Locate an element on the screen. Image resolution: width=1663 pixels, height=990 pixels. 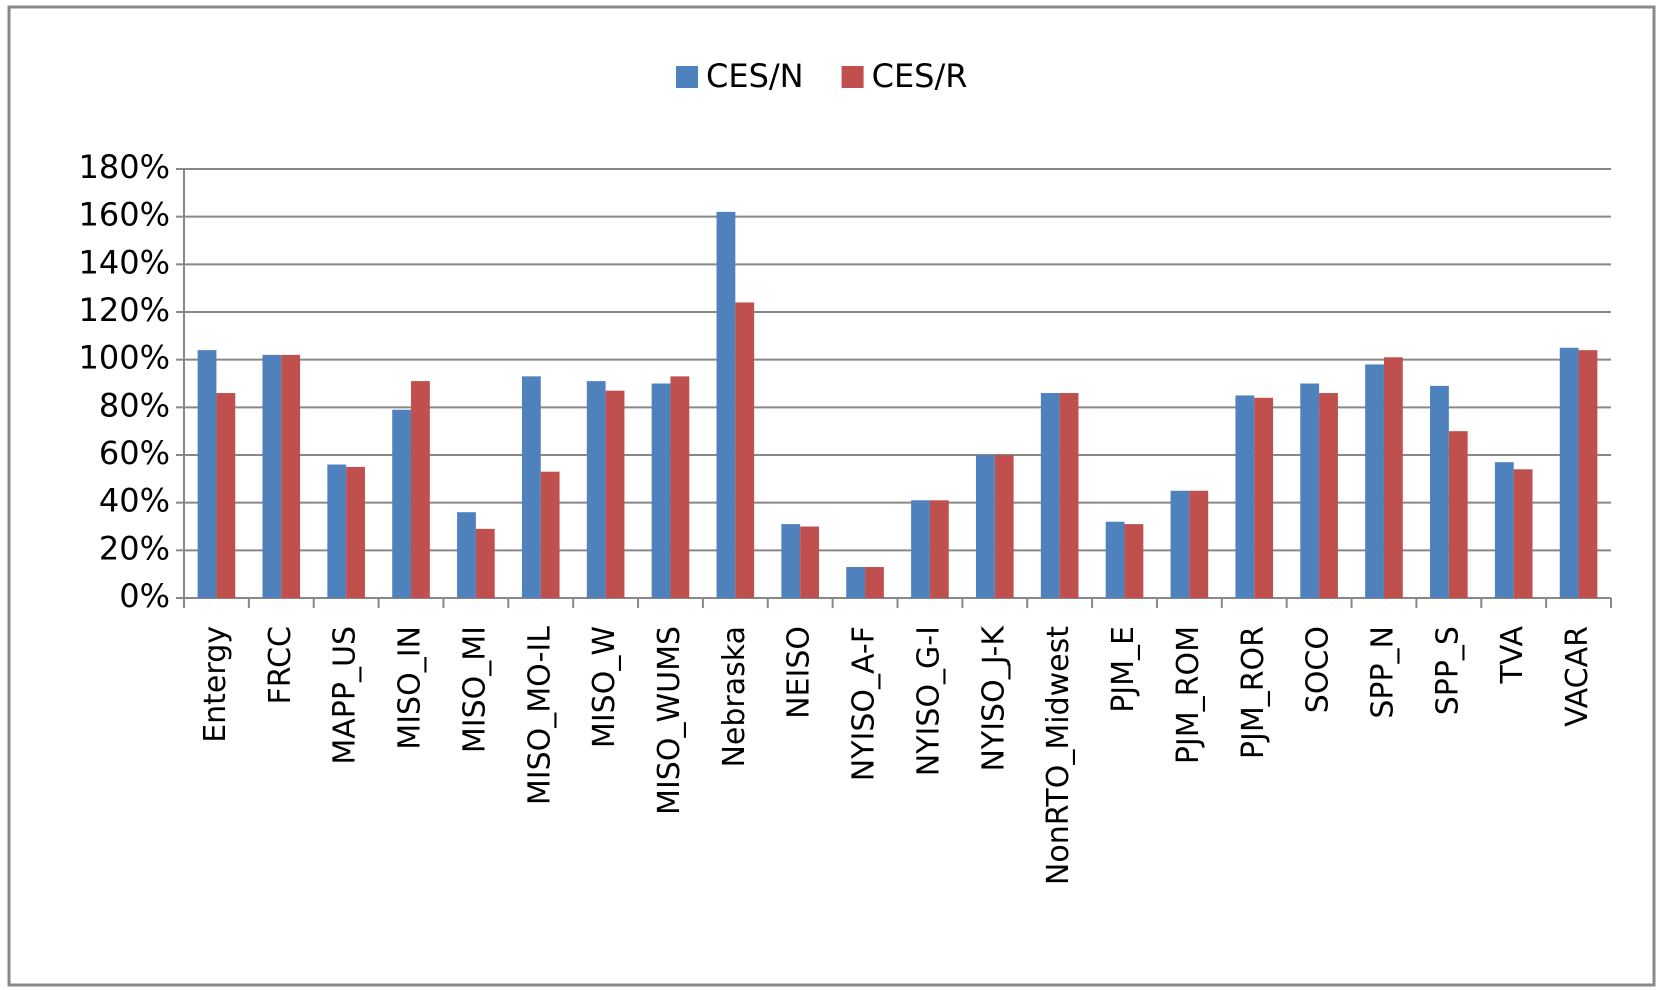
x-tick-label: PJM_ROM is located at coordinates (1188, 695).